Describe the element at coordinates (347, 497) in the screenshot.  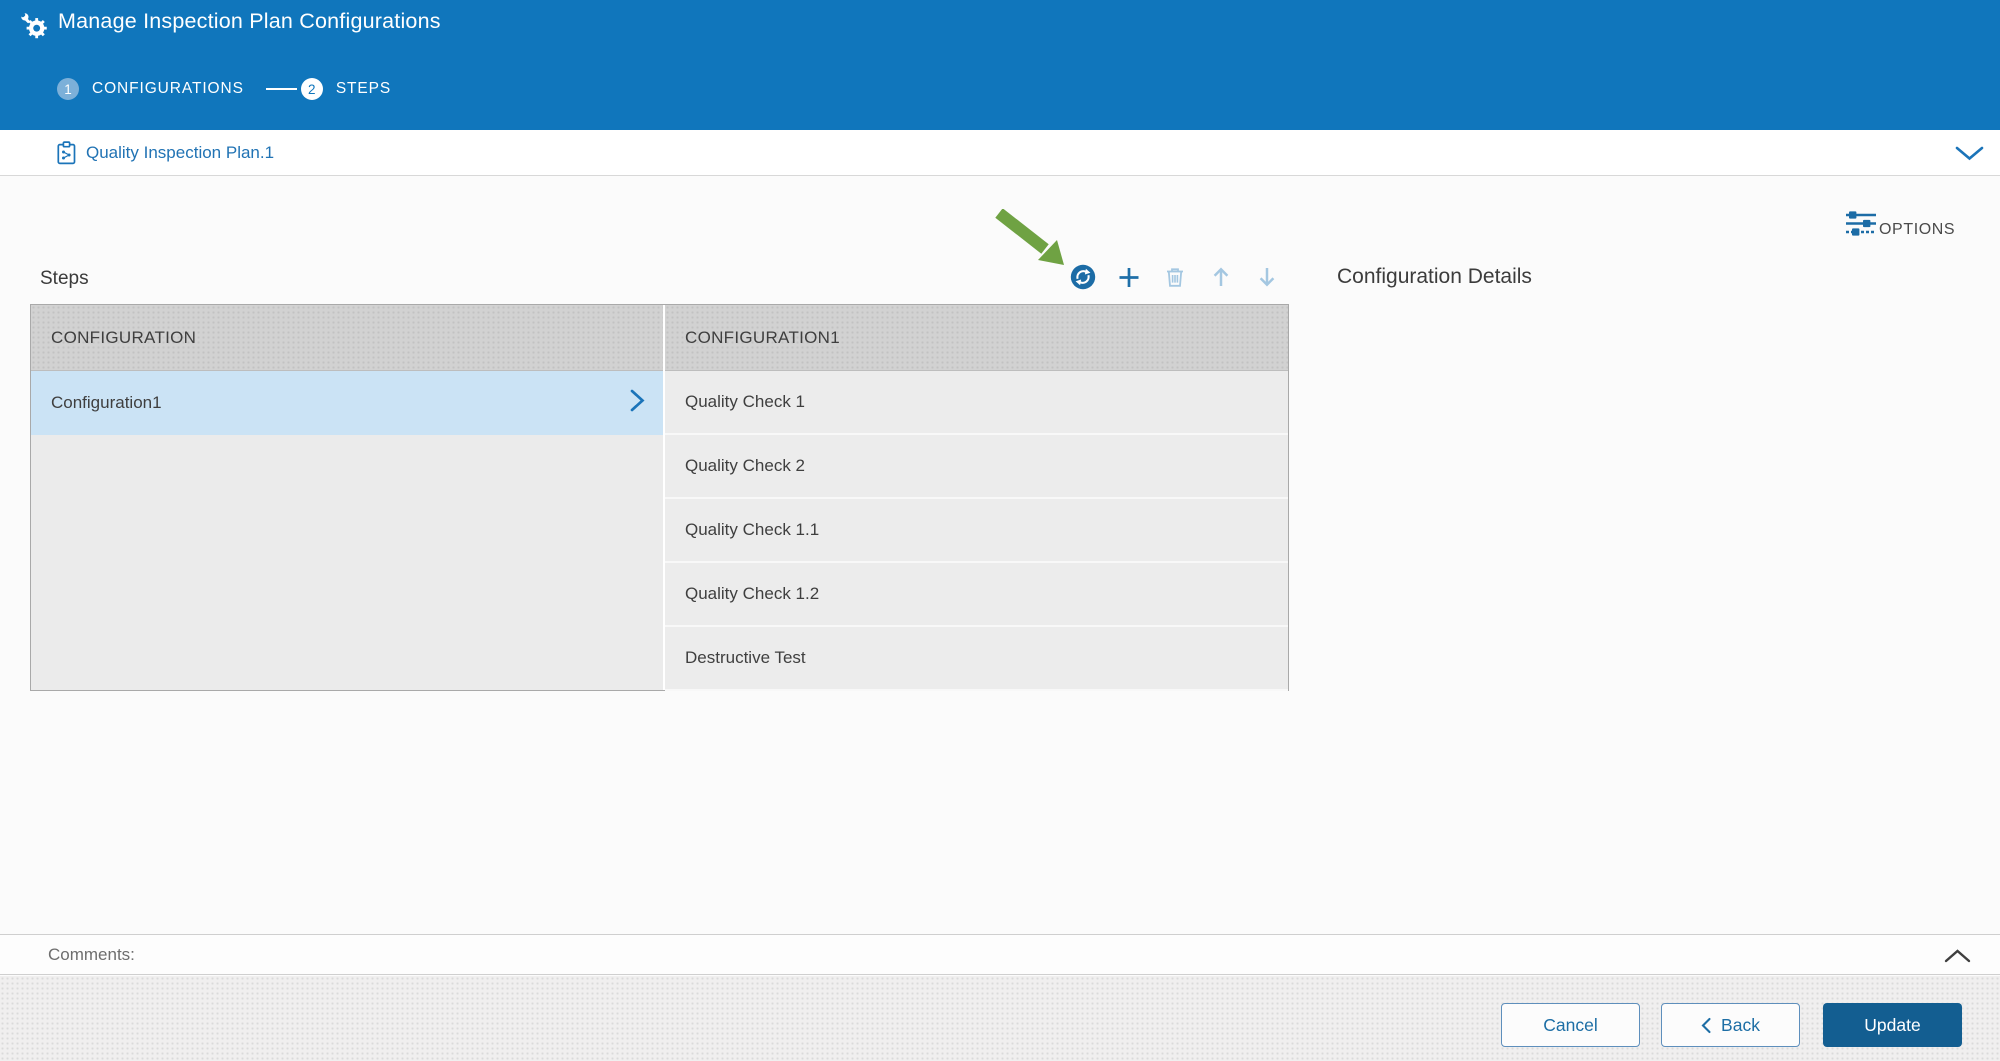
I see `configuration-column: CONFIGURATION Configuration1` at that location.